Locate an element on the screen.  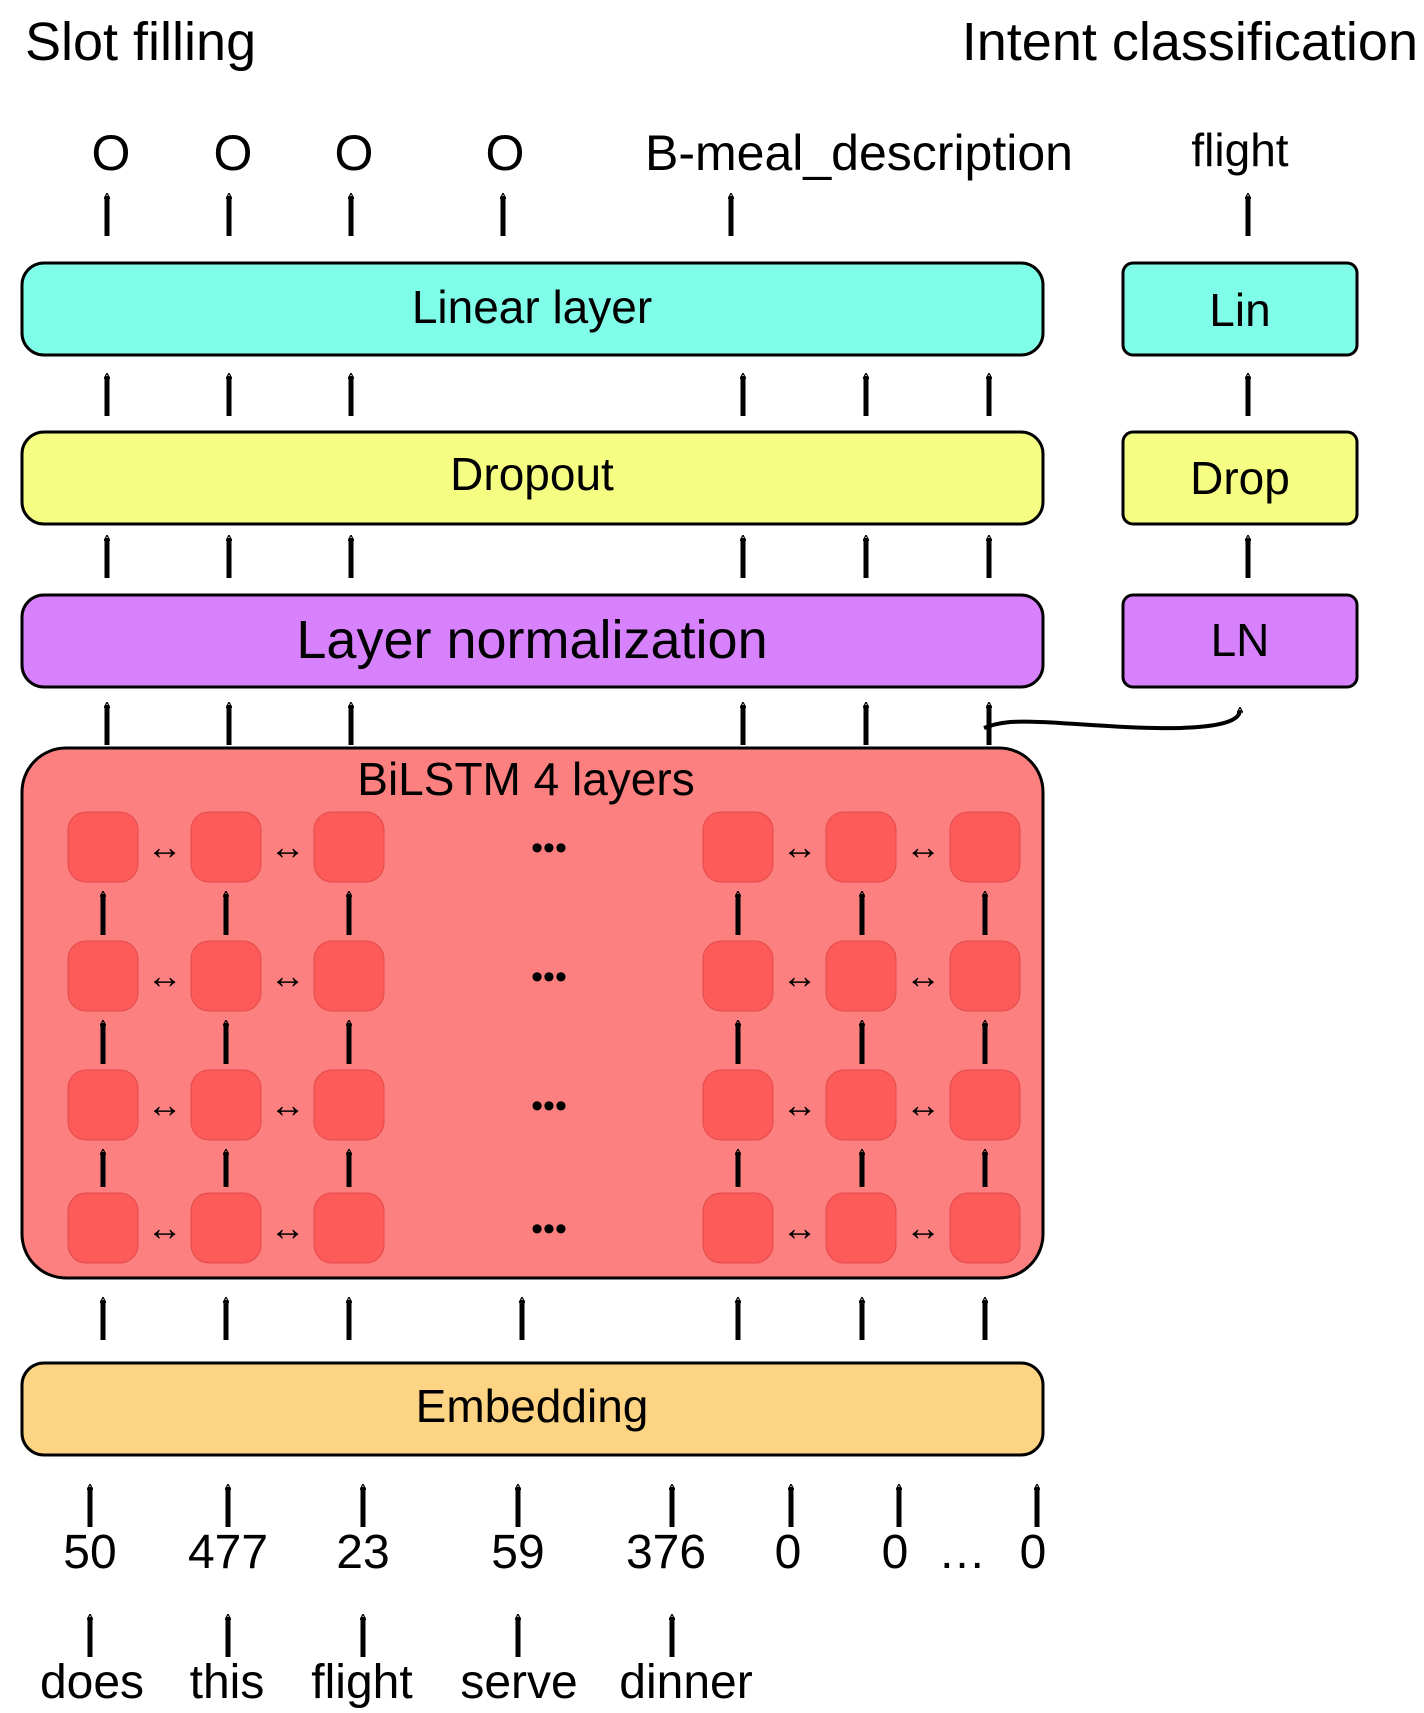
token-id: 59 is located at coordinates (517, 1552).